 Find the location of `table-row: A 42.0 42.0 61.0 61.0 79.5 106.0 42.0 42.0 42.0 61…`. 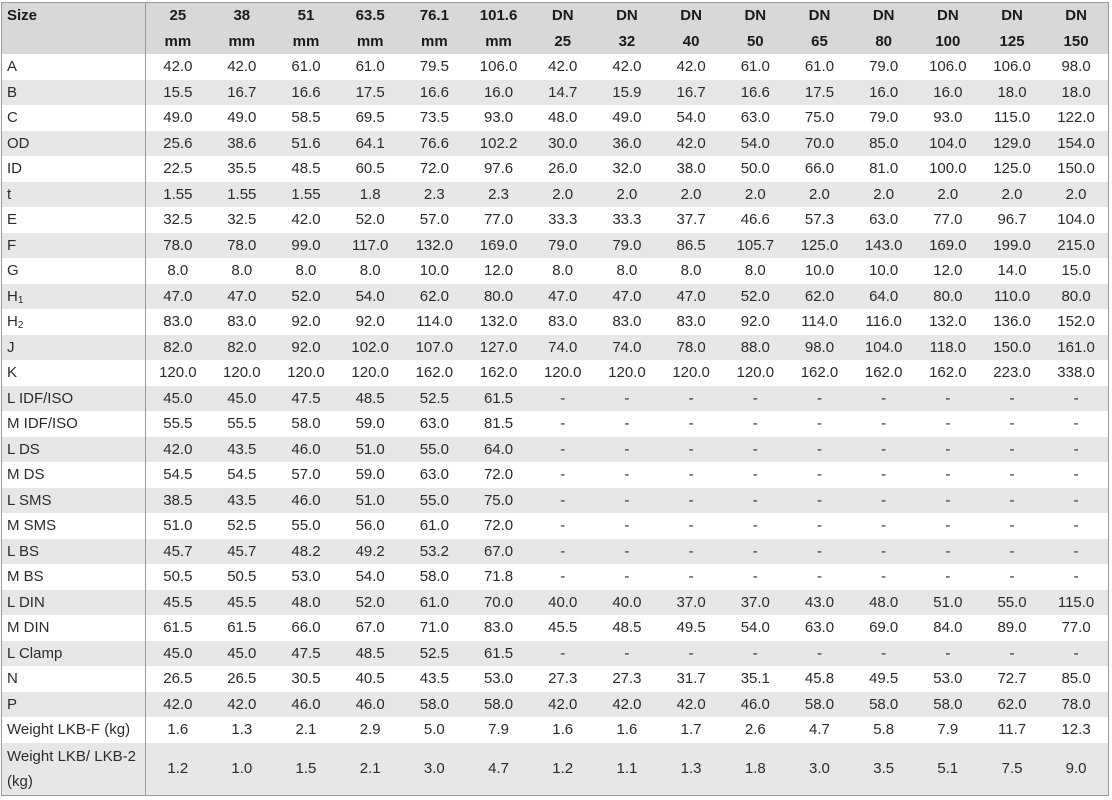

table-row: A 42.0 42.0 61.0 61.0 79.5 106.0 42.0 42.0 42.0 61… is located at coordinates (555, 67).